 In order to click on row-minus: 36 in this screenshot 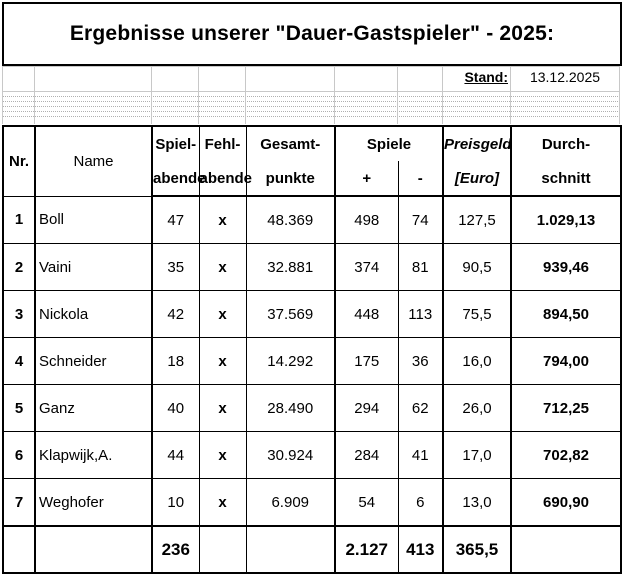, I will do `click(420, 361)`.